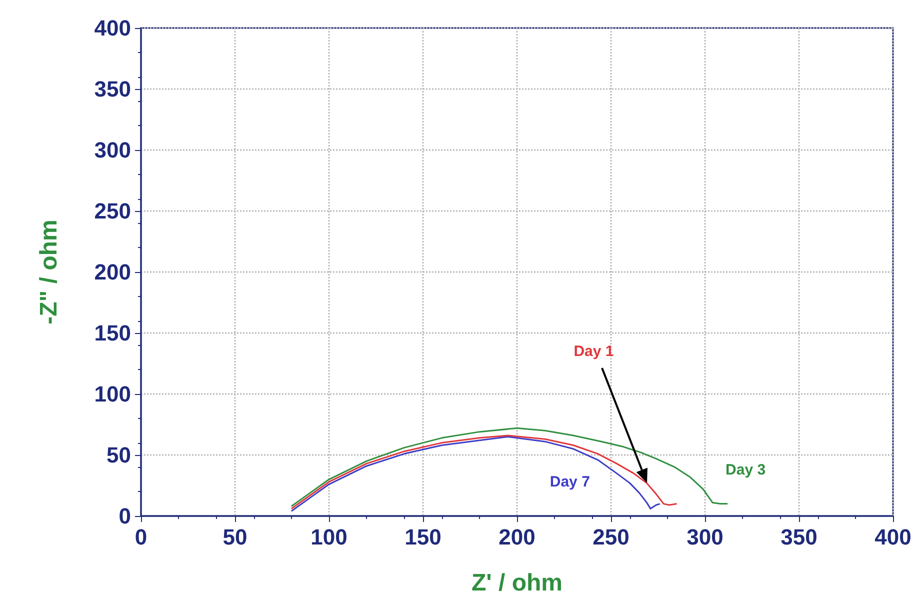  I want to click on x-tick-label: 250, so click(611, 537).